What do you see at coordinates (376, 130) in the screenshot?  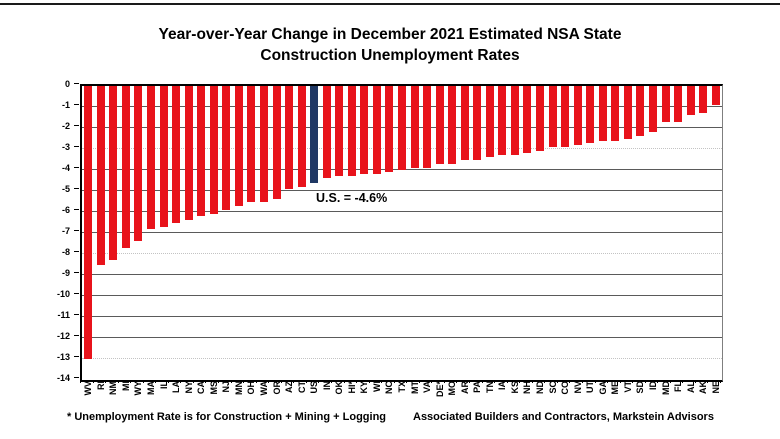 I see `bar-wi` at bounding box center [376, 130].